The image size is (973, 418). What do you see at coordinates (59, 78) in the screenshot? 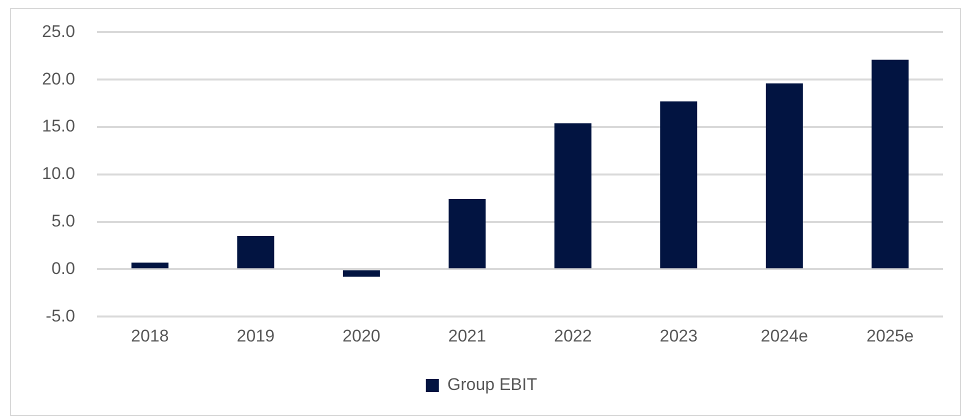
I see `y-tick-label: 20.0` at bounding box center [59, 78].